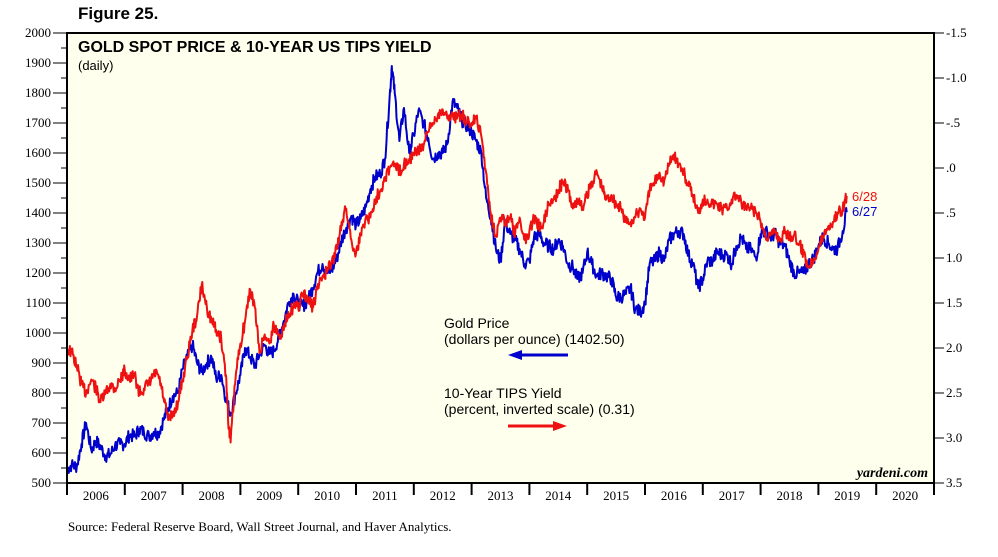 The image size is (998, 557). What do you see at coordinates (154, 495) in the screenshot?
I see `x-tick-label: 2007` at bounding box center [154, 495].